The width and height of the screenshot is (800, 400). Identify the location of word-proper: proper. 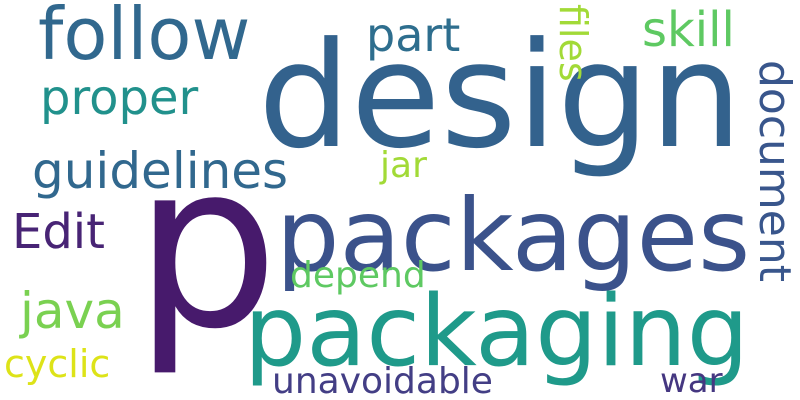
(119, 98).